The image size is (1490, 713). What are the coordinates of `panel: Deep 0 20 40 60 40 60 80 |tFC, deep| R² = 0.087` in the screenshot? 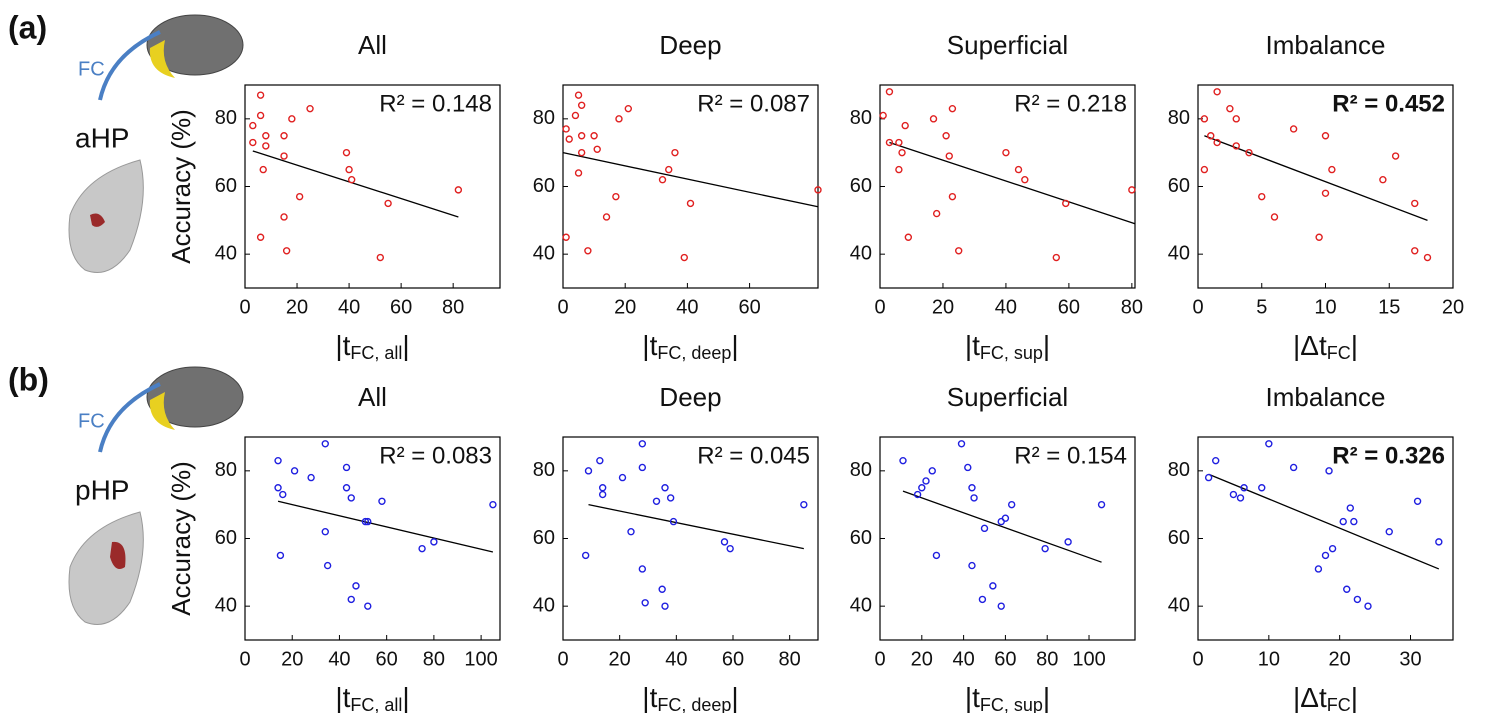 It's located at (677, 196).